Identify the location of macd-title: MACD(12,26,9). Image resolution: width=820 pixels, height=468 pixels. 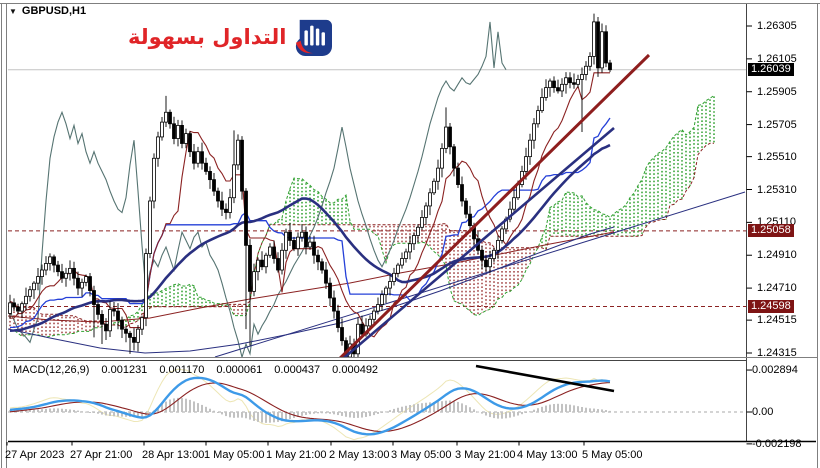
(51, 370).